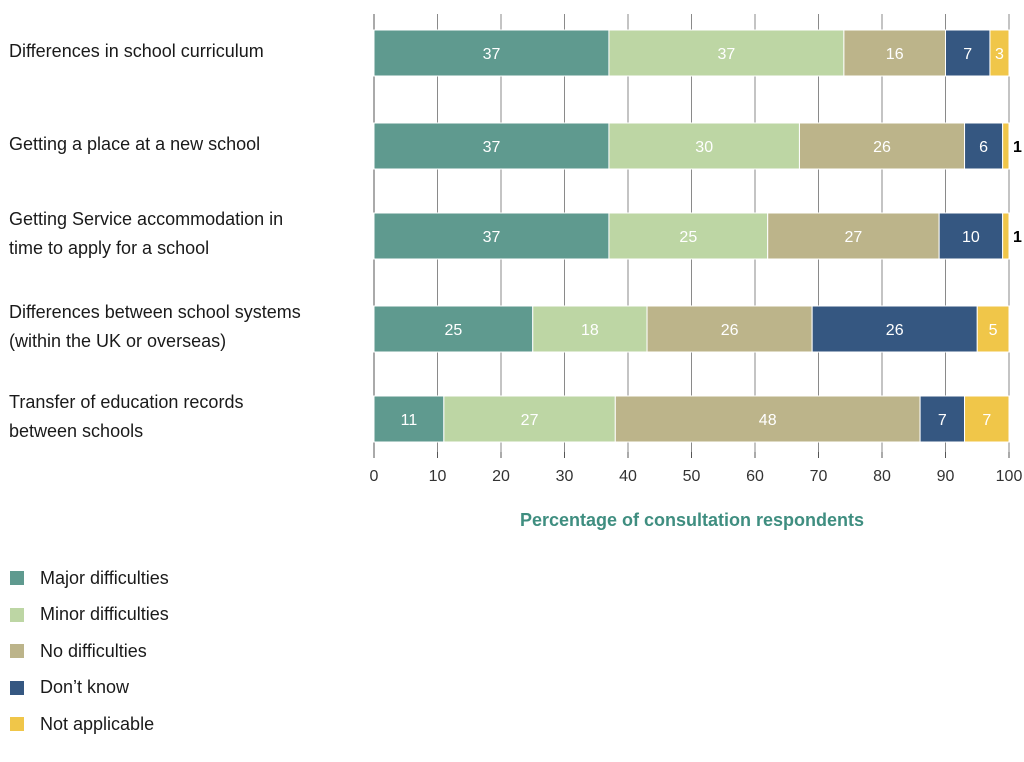  I want to click on category-label-line: between schools, so click(76, 431).